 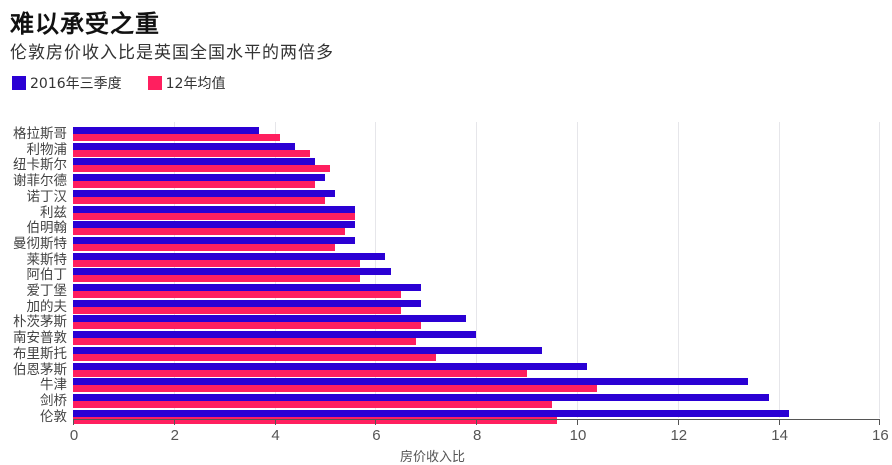 I want to click on category-label: 伦敦, so click(x=53, y=416).